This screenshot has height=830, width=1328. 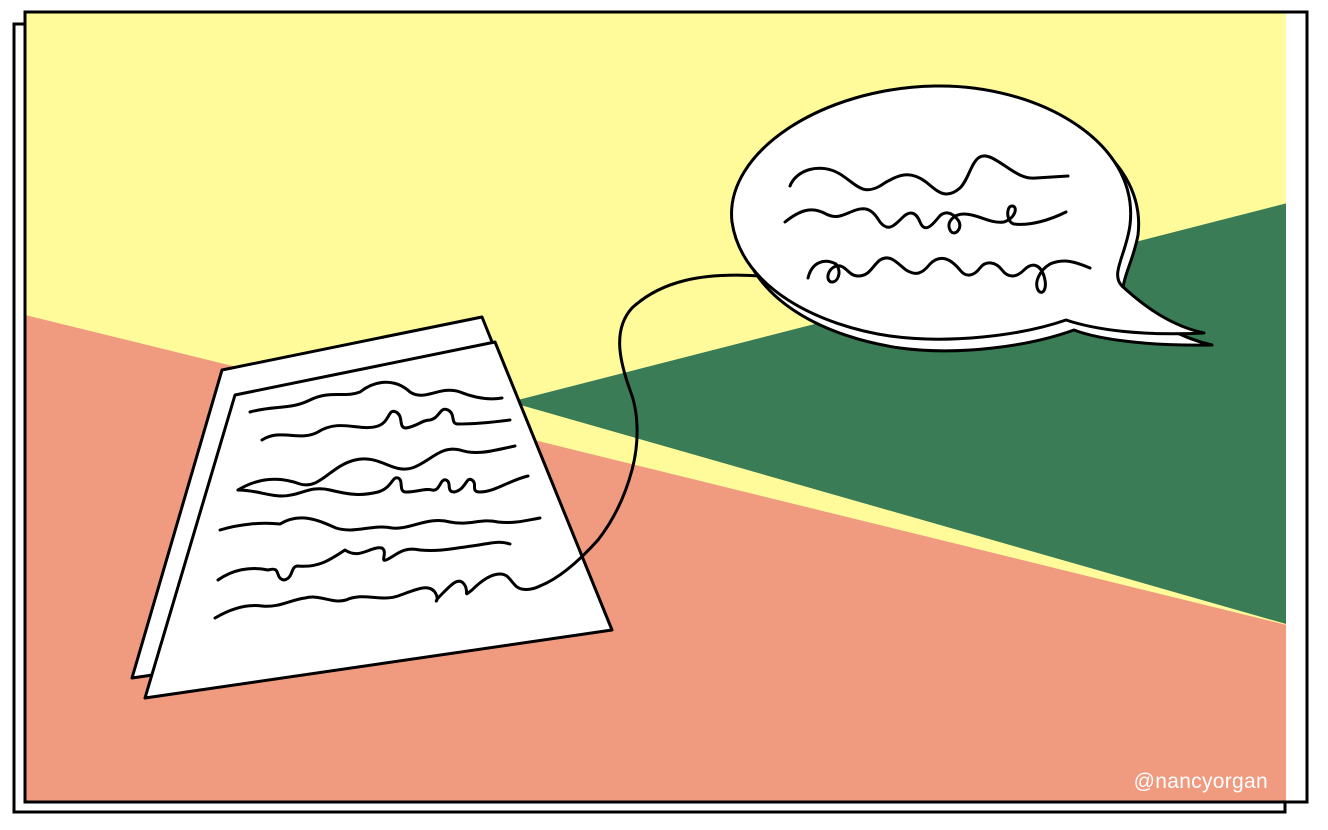 I want to click on bubble-scribbles, so click(x=937, y=224).